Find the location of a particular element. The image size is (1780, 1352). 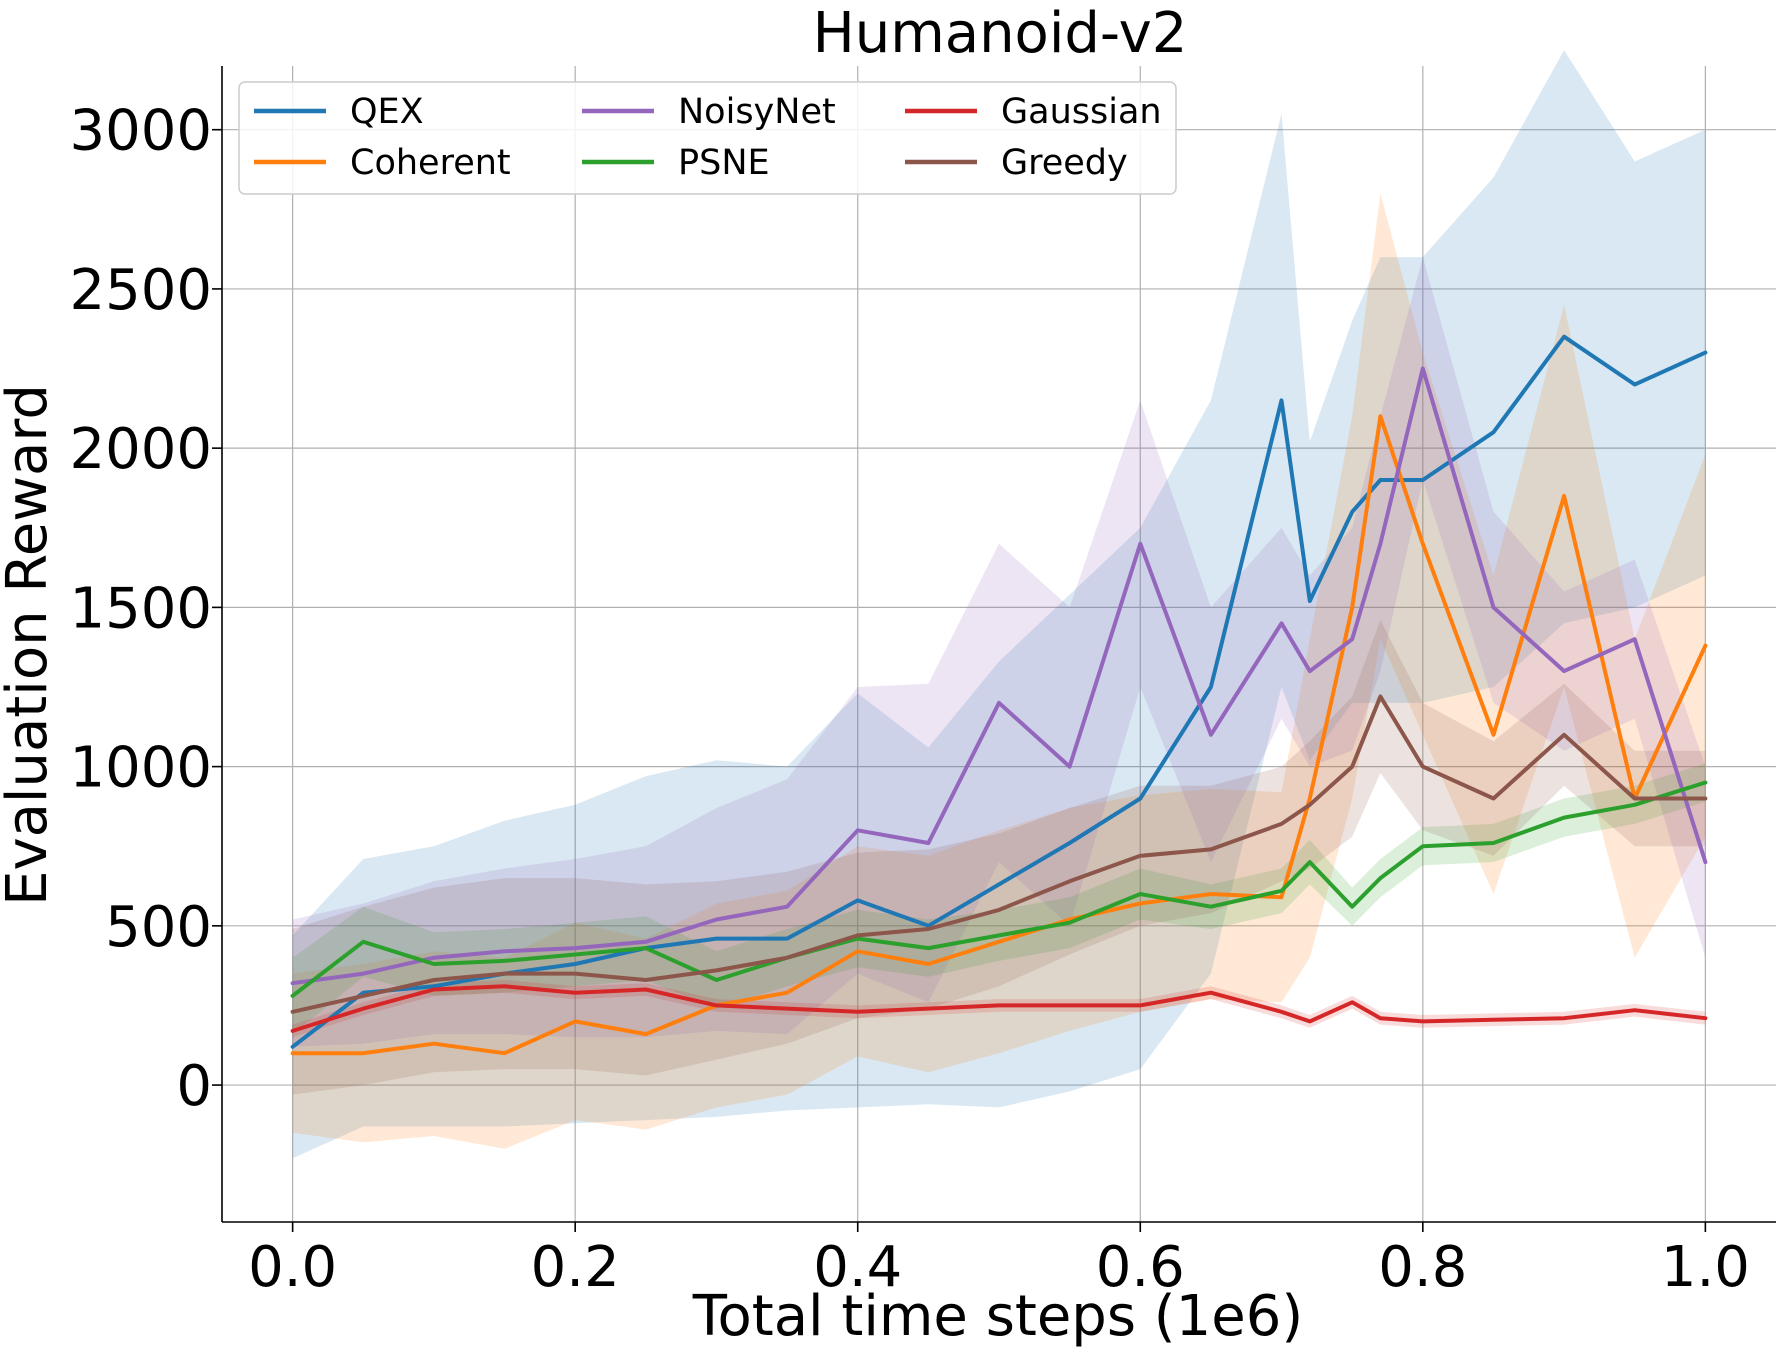

chart-title: Humanoid-v2 is located at coordinates (1000, 33).